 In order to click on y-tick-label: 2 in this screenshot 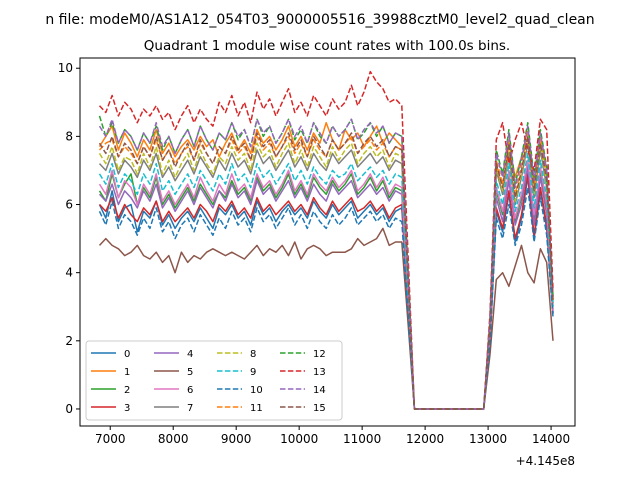, I will do `click(69, 341)`.